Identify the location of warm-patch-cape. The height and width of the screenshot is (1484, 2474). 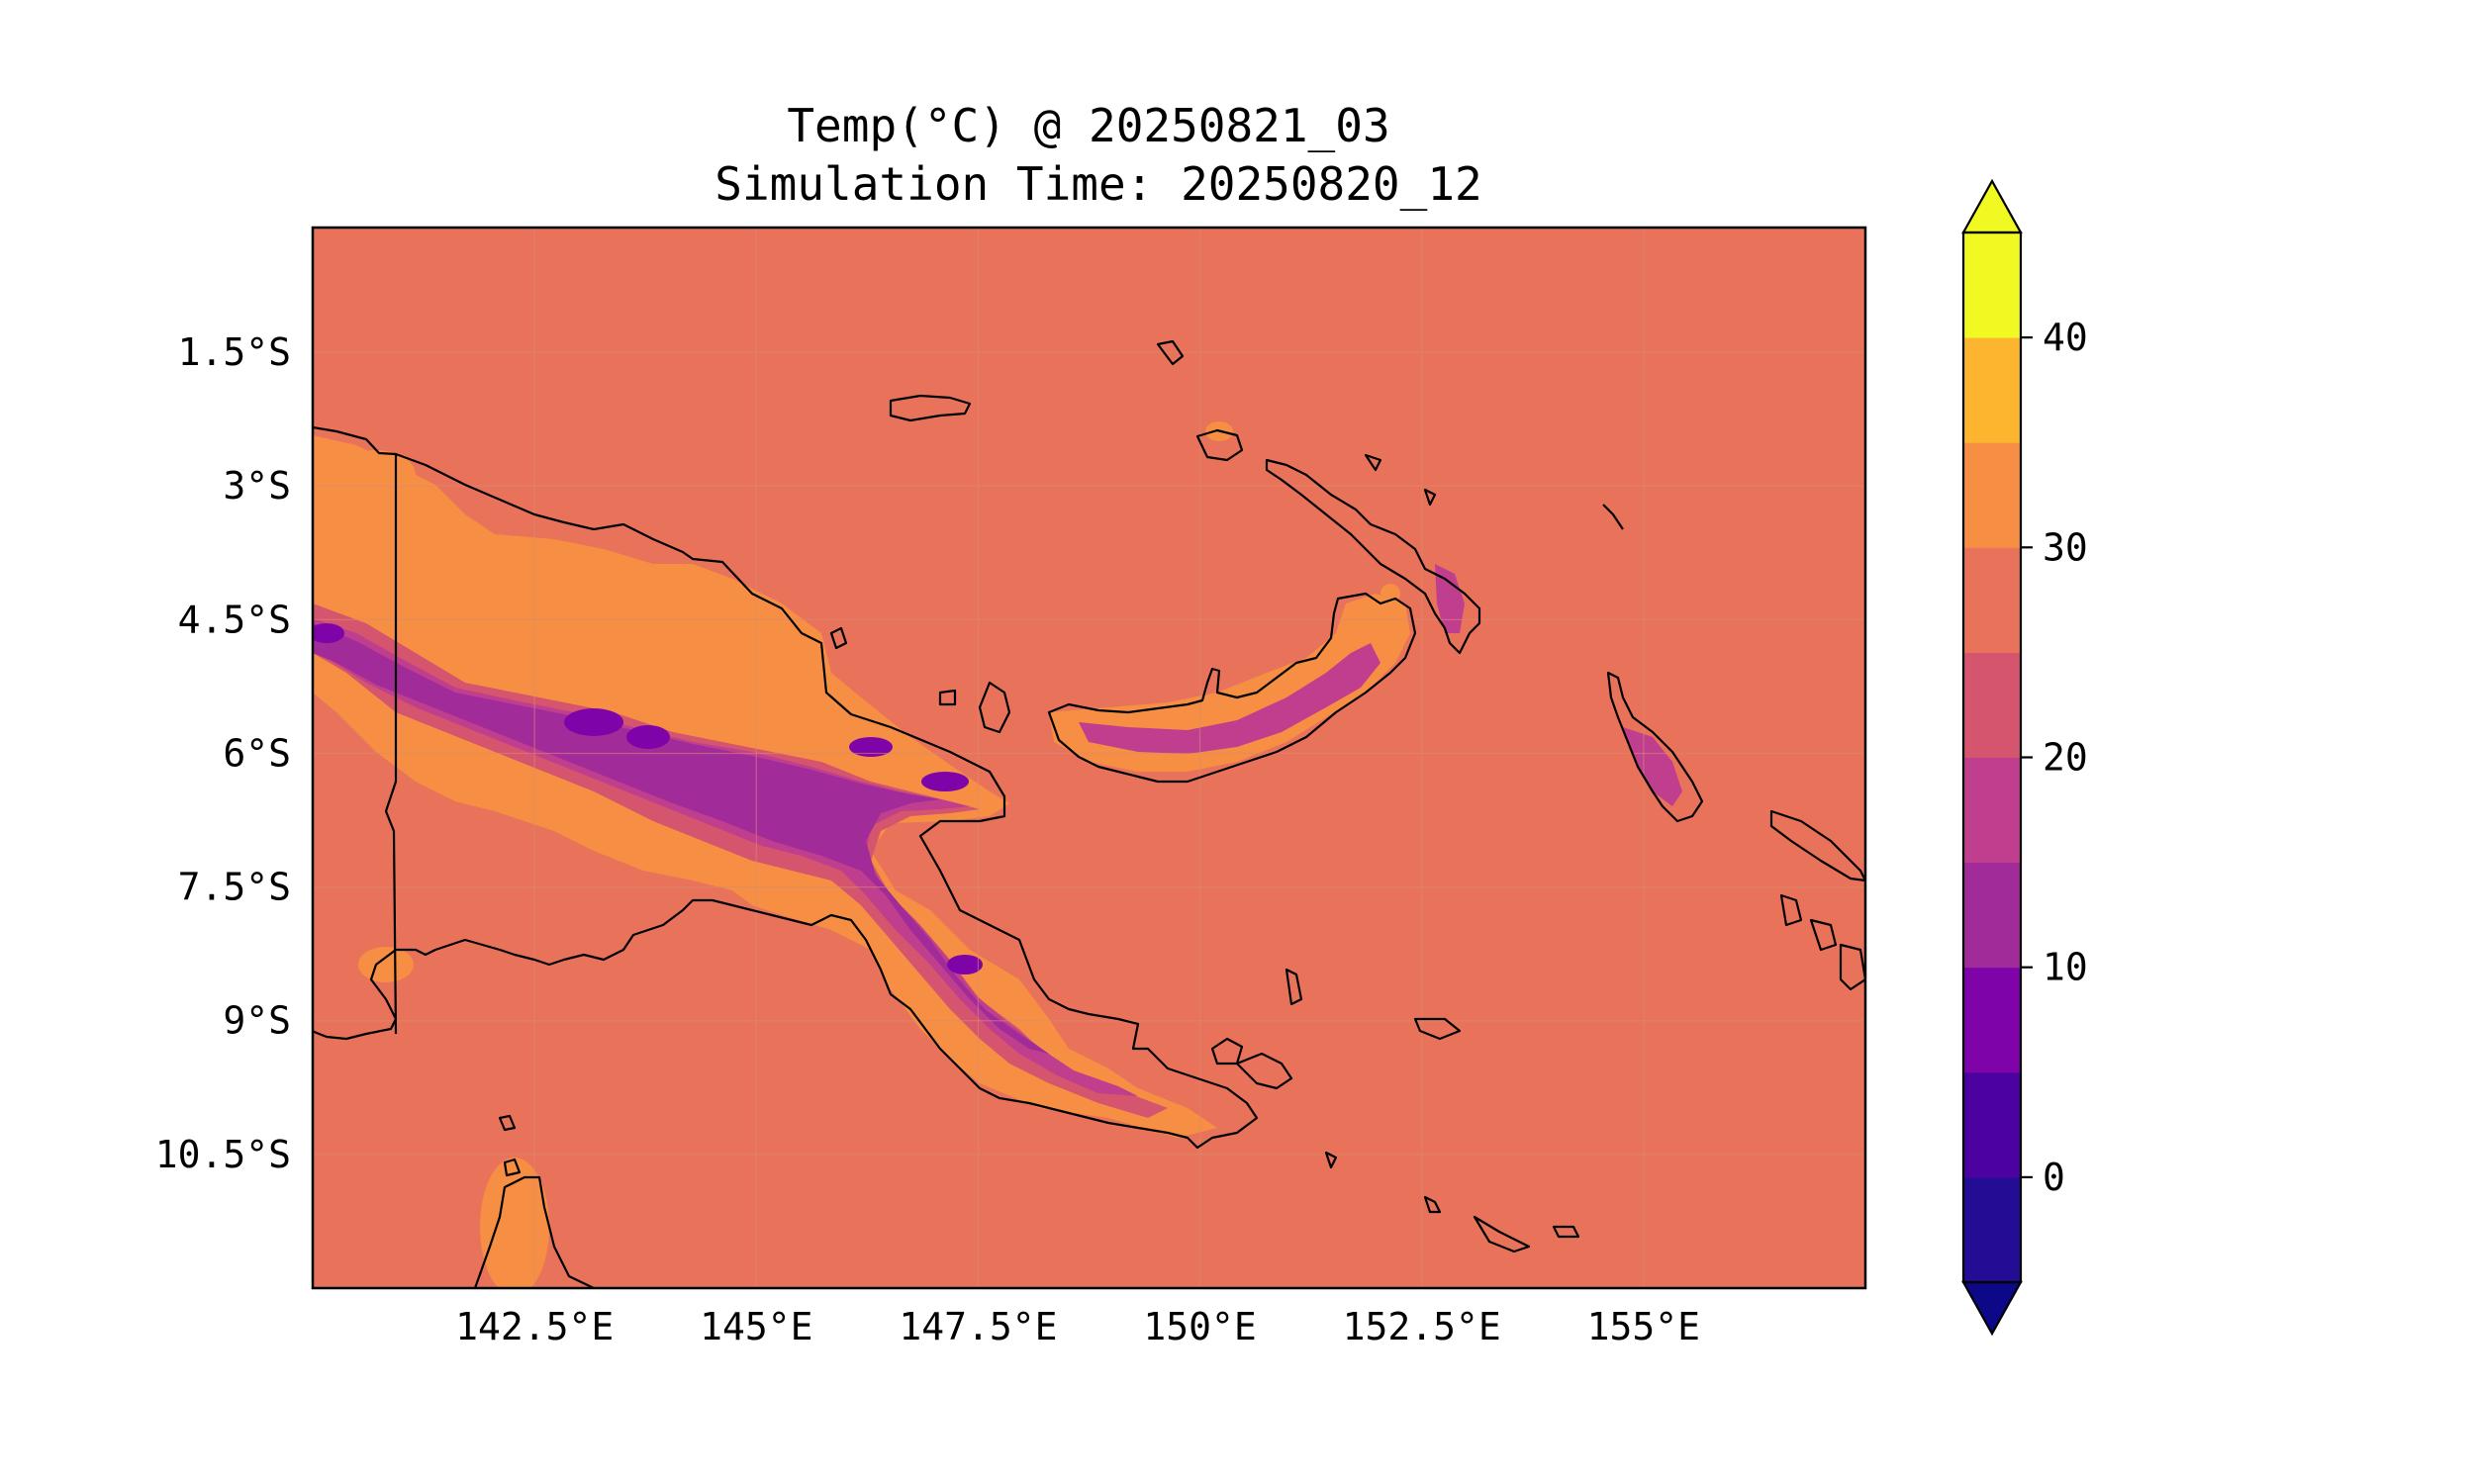
(515, 1223).